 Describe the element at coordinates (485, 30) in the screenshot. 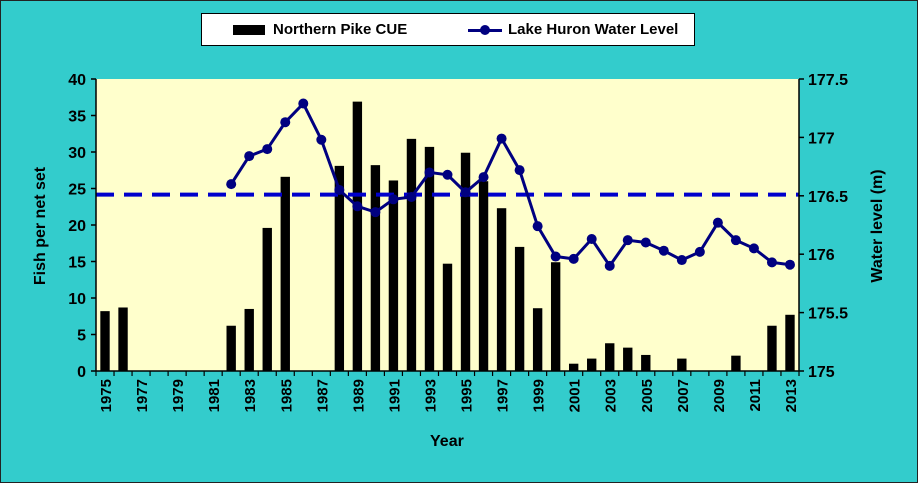

I see `legend-line-marker` at that location.